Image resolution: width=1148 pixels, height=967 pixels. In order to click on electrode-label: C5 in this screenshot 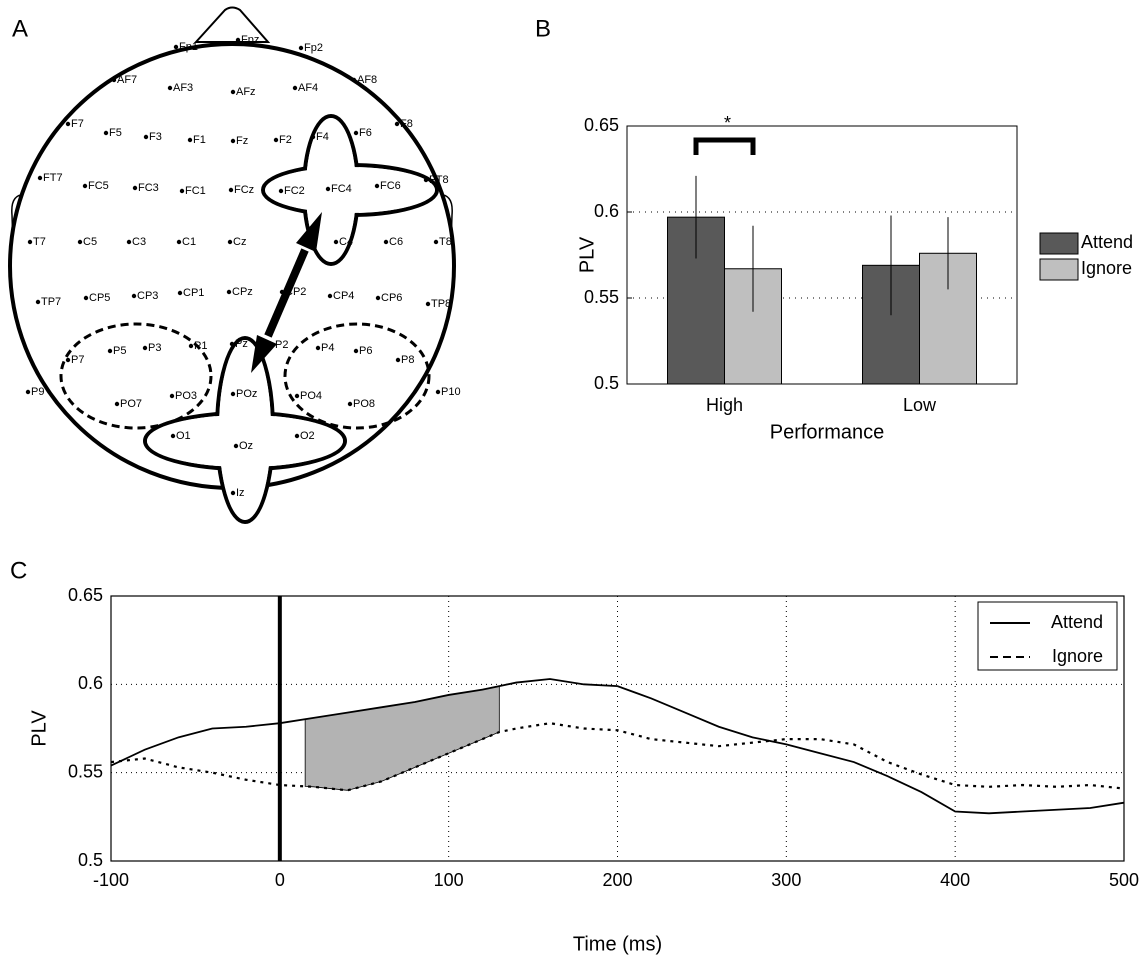, I will do `click(90, 242)`.